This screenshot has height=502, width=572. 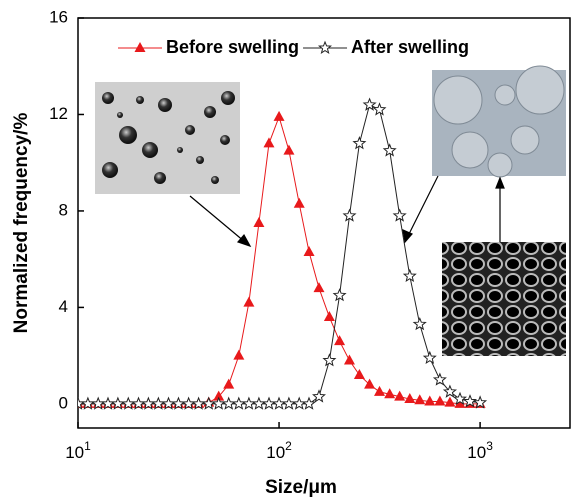 What do you see at coordinates (168, 137) in the screenshot?
I see `droplets` at bounding box center [168, 137].